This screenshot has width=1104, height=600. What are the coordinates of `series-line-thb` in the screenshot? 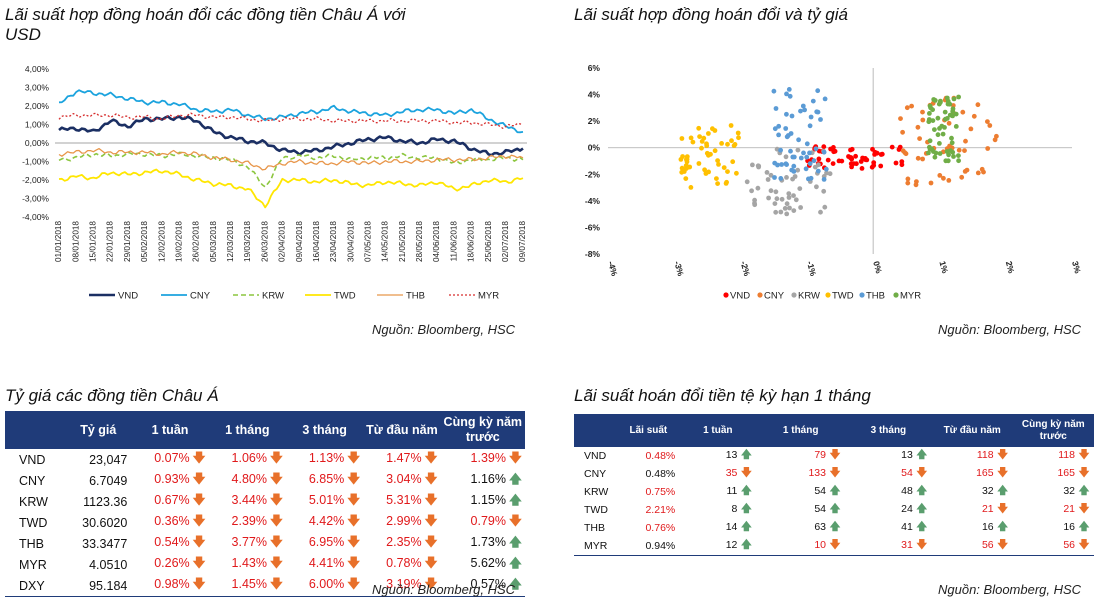 It's located at (291, 159).